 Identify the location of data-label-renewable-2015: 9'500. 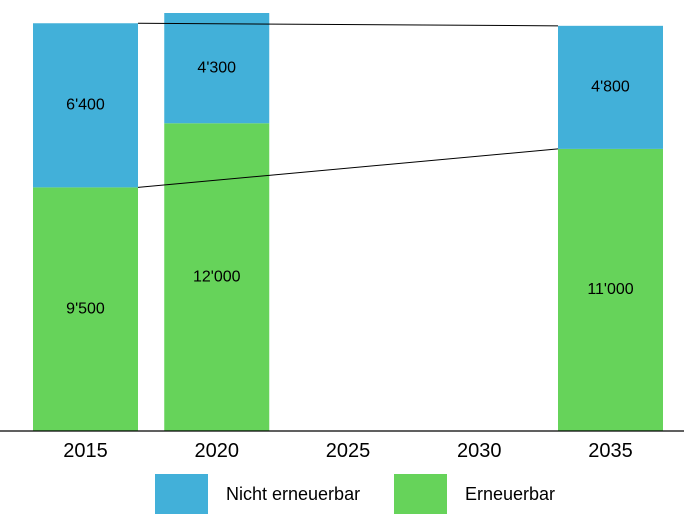
(85, 308).